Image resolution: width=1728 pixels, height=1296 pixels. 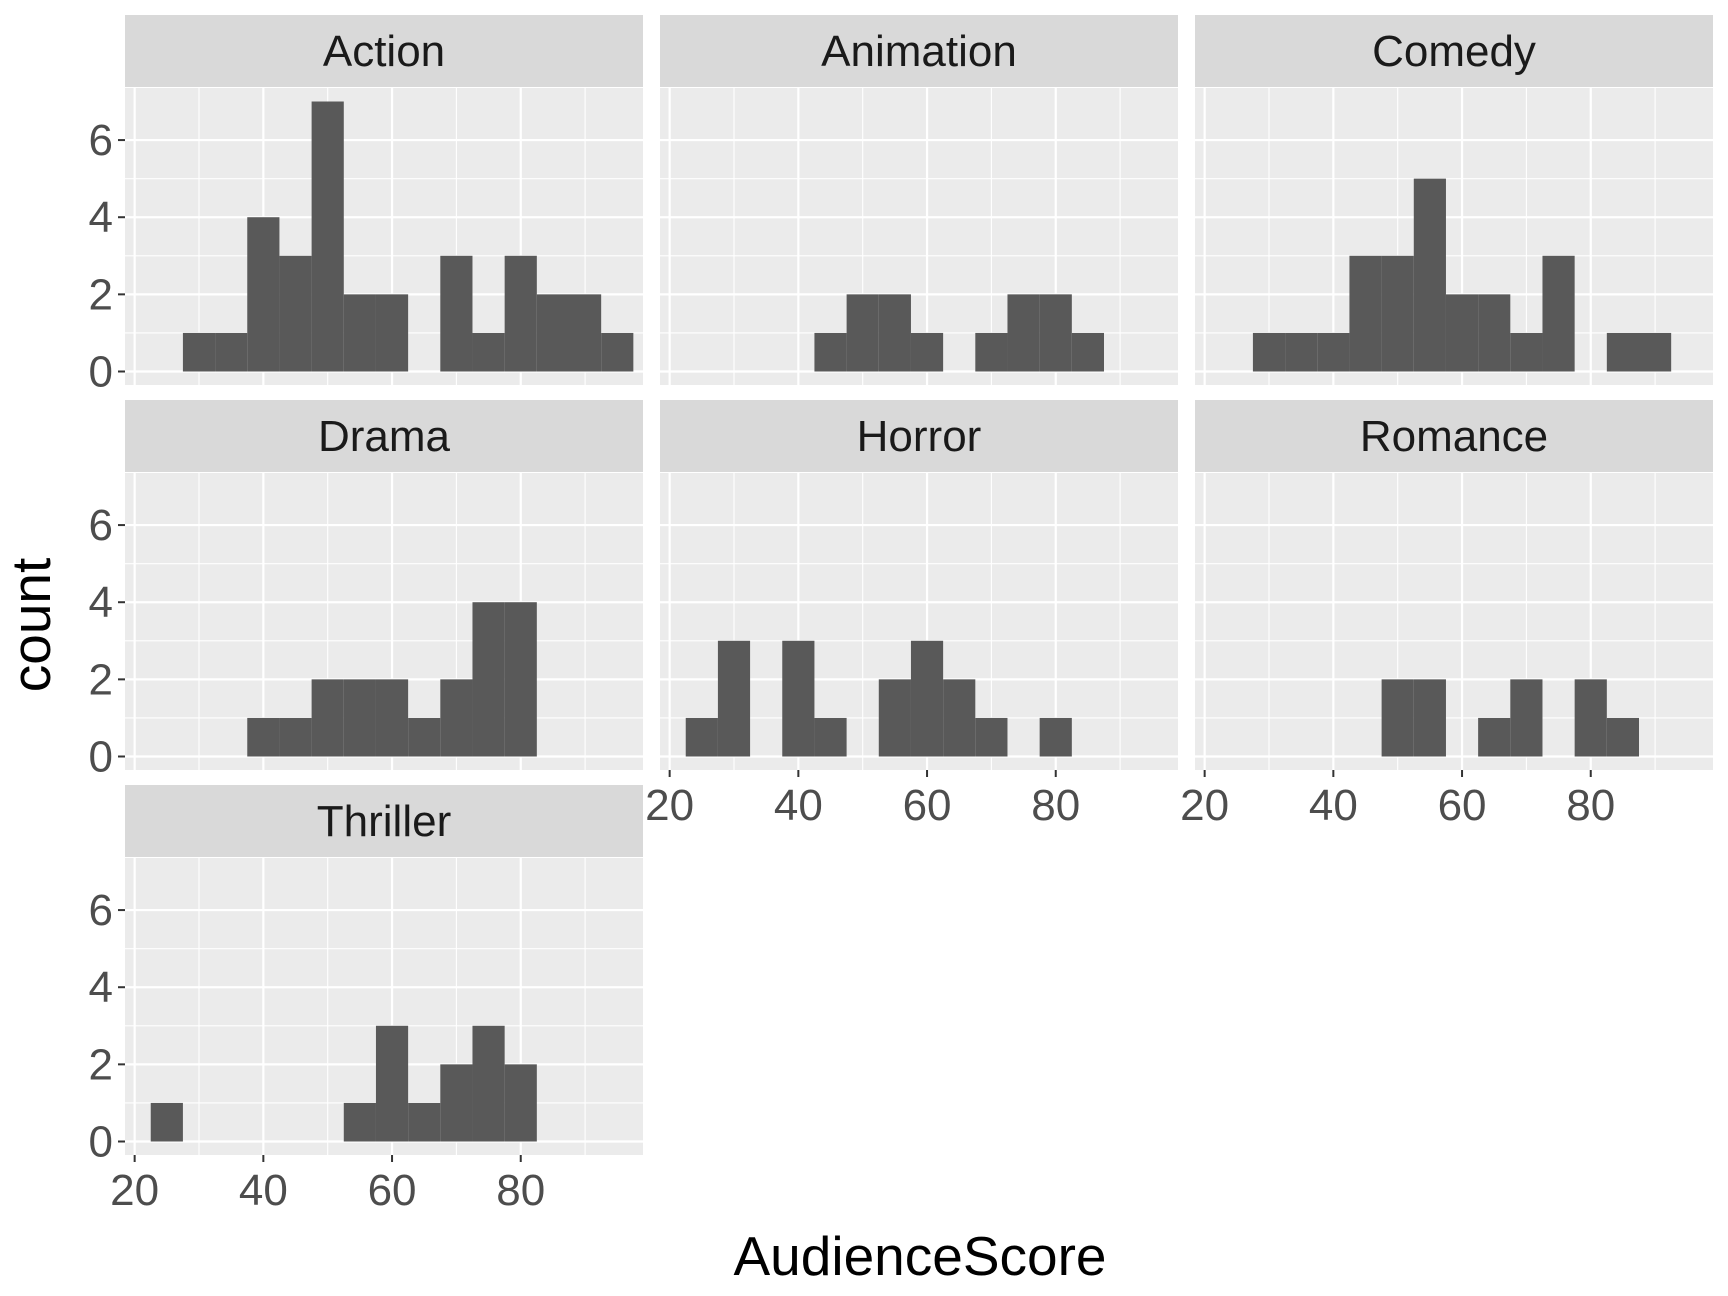 I want to click on strip-label: Horror, so click(x=919, y=436).